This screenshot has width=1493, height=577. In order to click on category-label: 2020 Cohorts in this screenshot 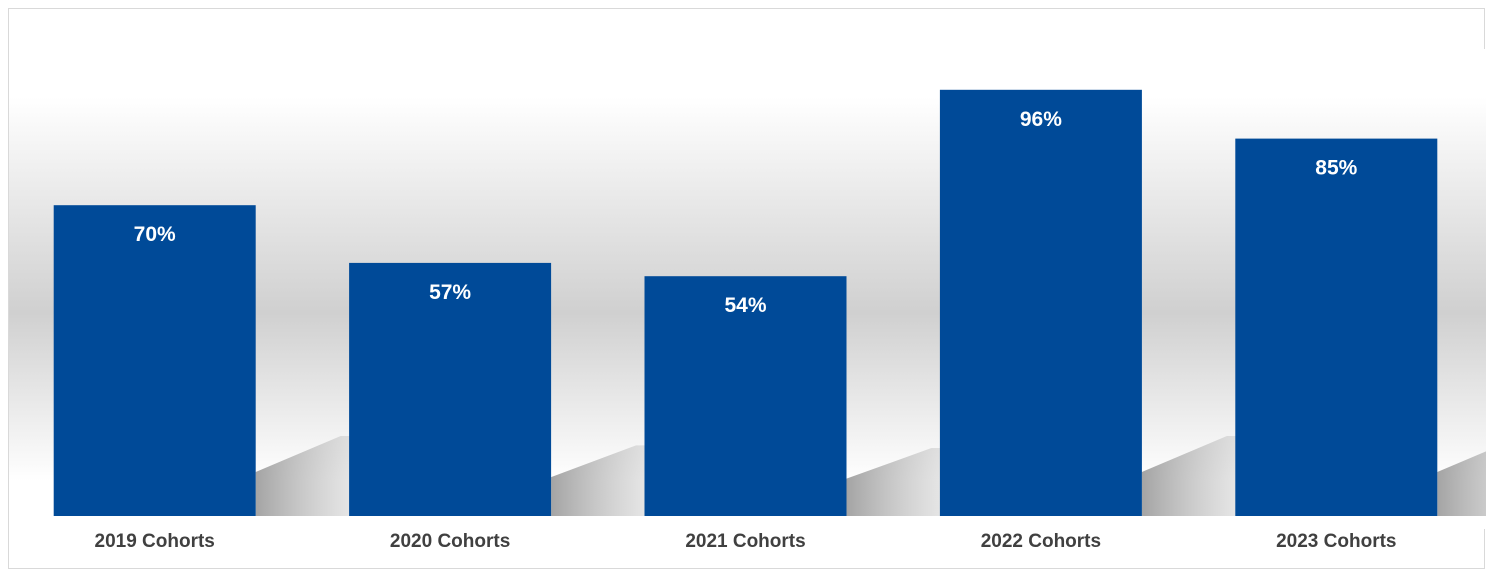, I will do `click(450, 541)`.